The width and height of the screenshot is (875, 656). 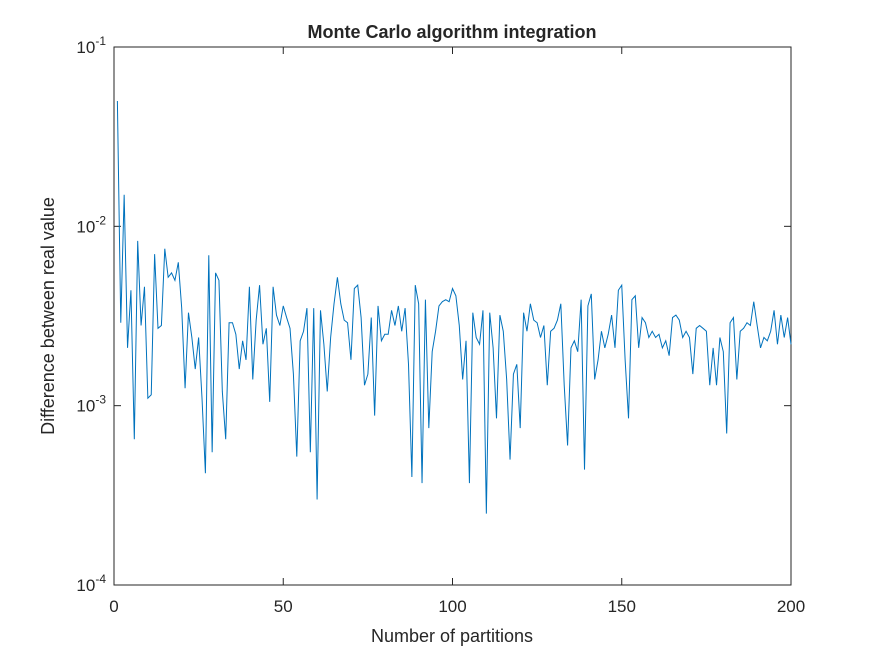 What do you see at coordinates (622, 606) in the screenshot?
I see `x-tick-label: 150` at bounding box center [622, 606].